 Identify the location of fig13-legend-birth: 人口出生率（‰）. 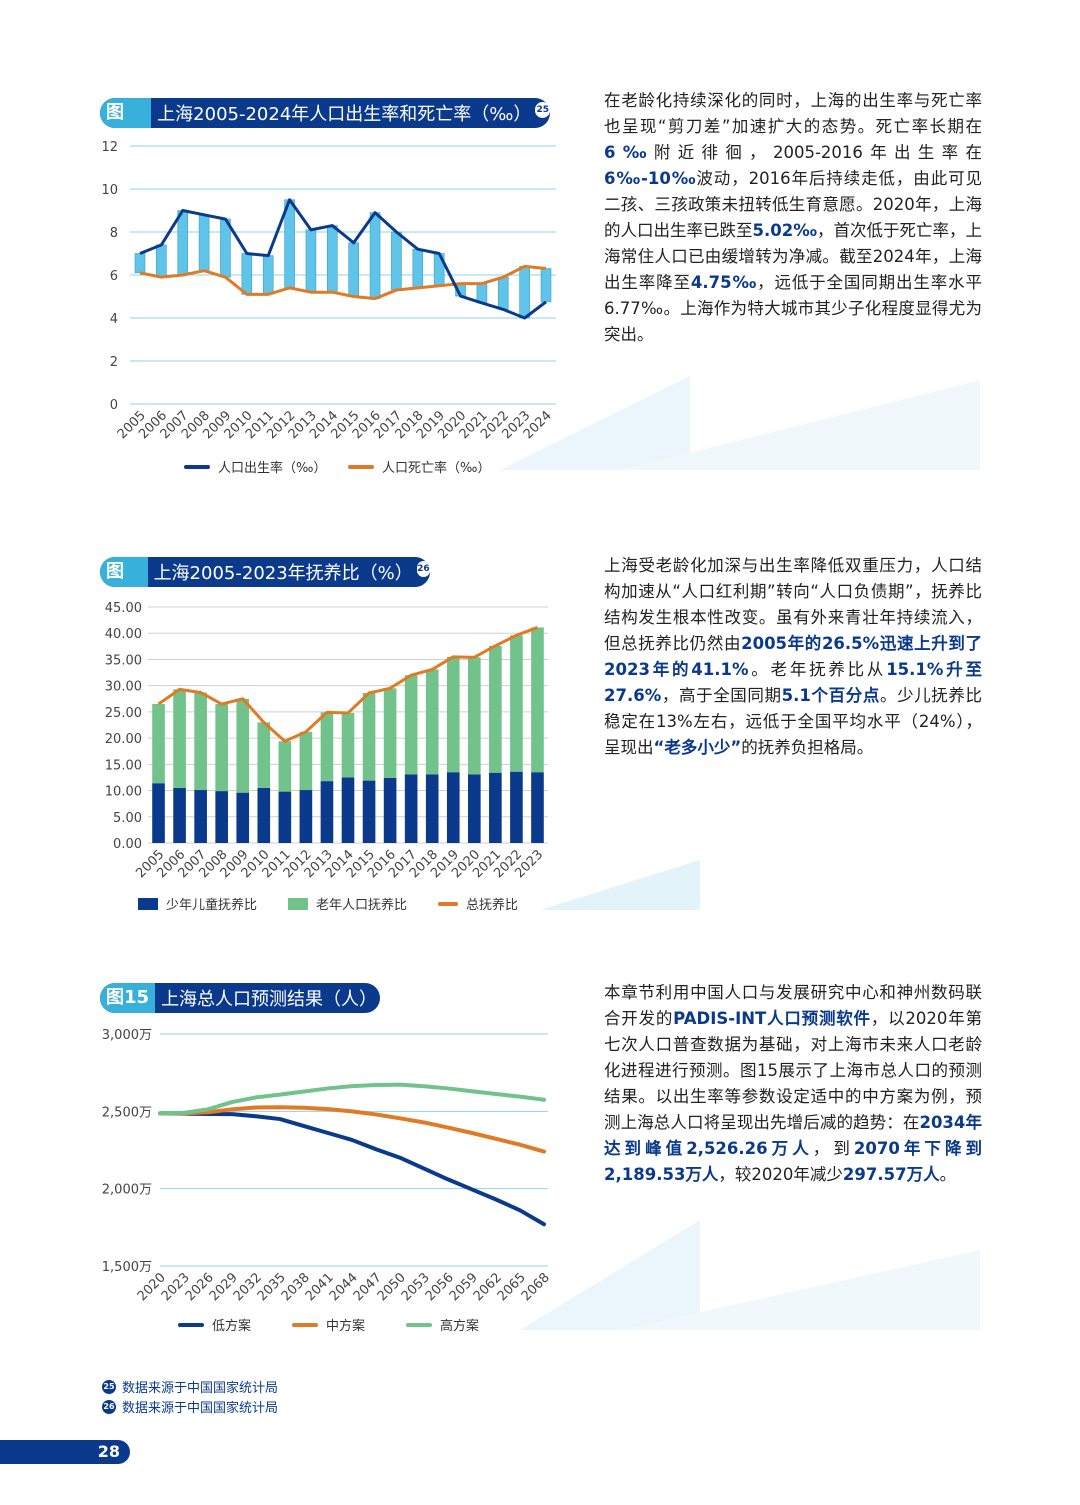
(255, 466).